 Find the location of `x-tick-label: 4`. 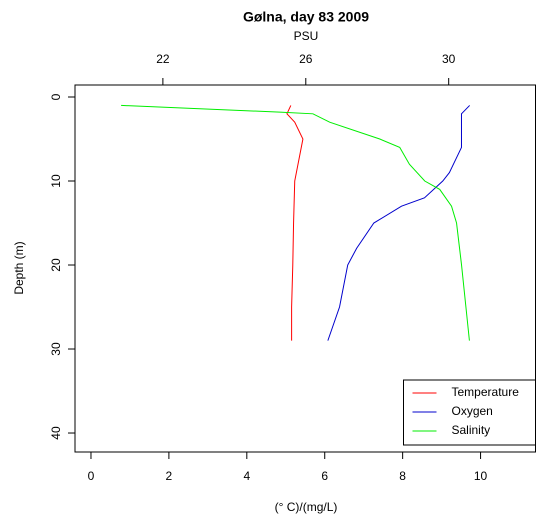

x-tick-label: 4 is located at coordinates (246, 476).